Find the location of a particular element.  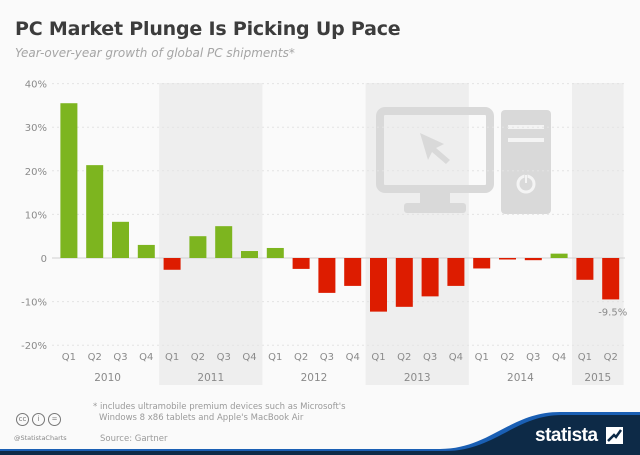

statista-logo-icon is located at coordinates (614, 435).